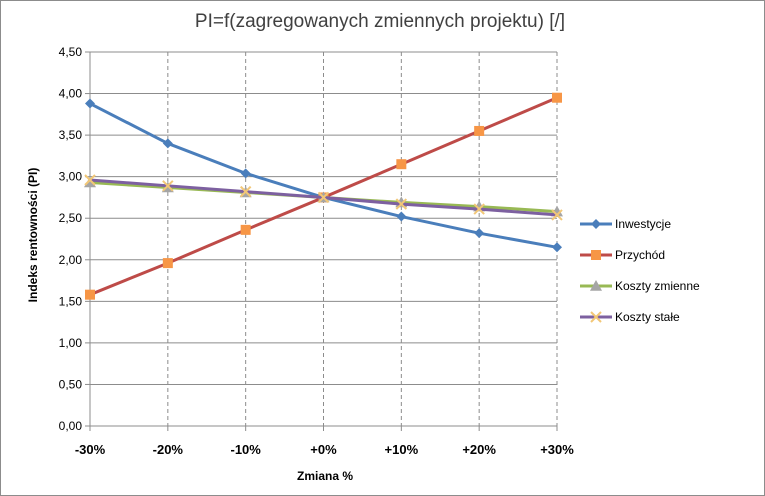 Image resolution: width=765 pixels, height=496 pixels. What do you see at coordinates (643, 224) in the screenshot?
I see `legend-label: Inwestycje` at bounding box center [643, 224].